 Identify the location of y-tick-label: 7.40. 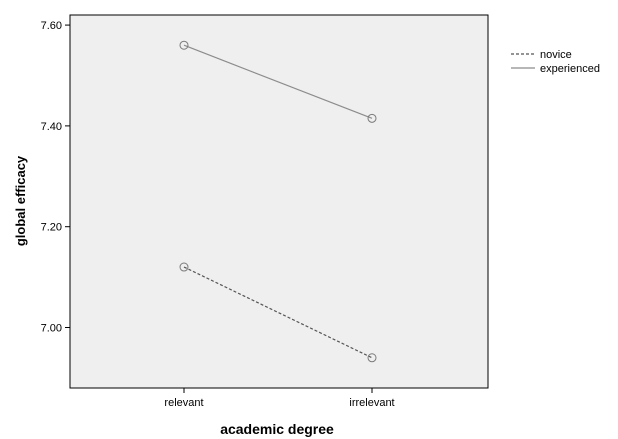
(51, 127).